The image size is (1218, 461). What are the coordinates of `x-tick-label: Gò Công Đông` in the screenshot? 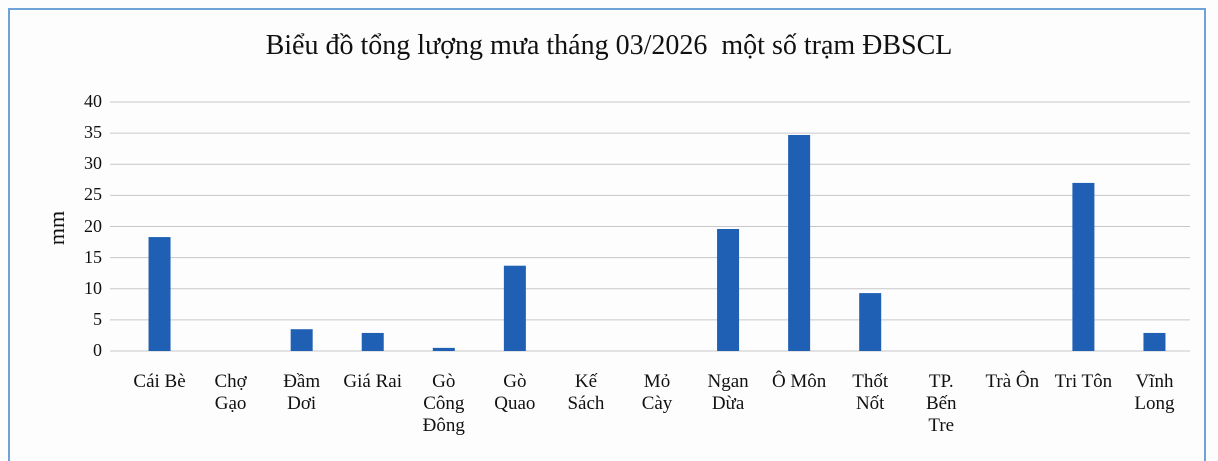 It's located at (443, 403).